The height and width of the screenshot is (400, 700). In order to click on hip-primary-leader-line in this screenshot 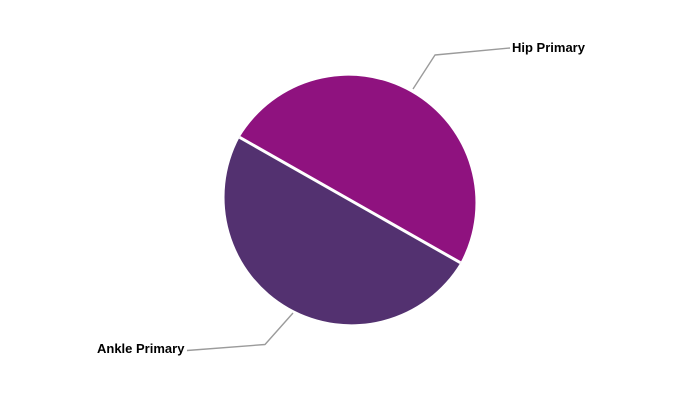, I will do `click(461, 68)`.